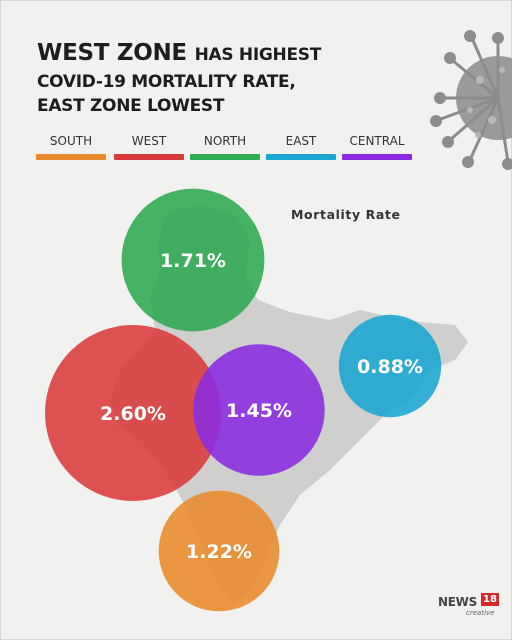 The height and width of the screenshot is (640, 512). Describe the element at coordinates (377, 141) in the screenshot. I see `legend-label: CENTRAL` at that location.